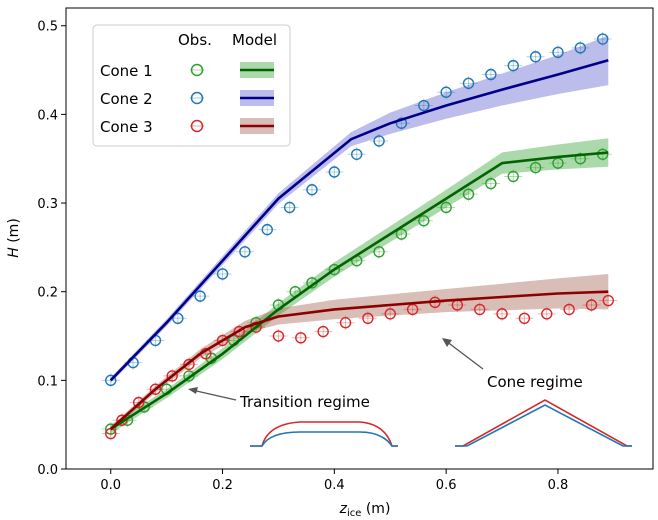  Describe the element at coordinates (304, 402) in the screenshot. I see `transition-label: Transition regime` at that location.